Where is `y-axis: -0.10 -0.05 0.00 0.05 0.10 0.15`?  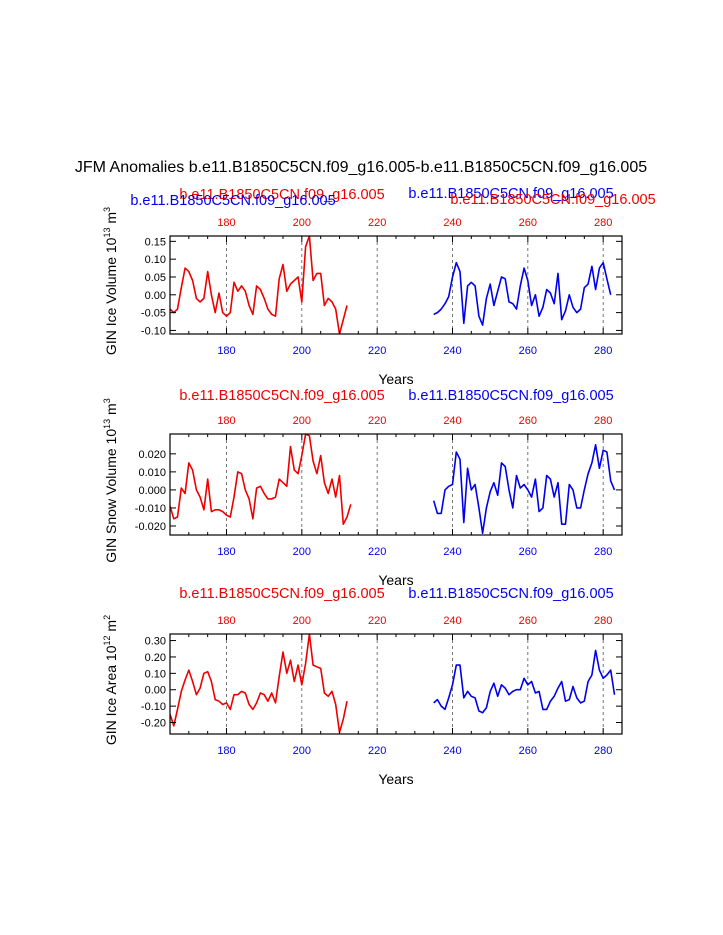 y-axis: -0.10 -0.05 0.00 0.05 0.10 0.15 is located at coordinates (381, 286).